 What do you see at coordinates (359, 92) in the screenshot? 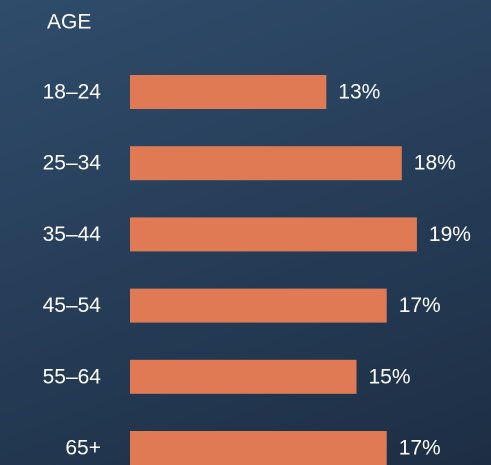
I see `value-label: 13%` at bounding box center [359, 92].